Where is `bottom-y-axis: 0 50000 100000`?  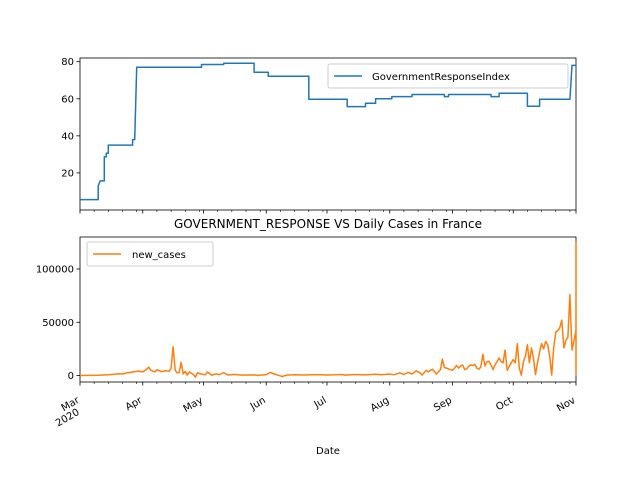
bottom-y-axis: 0 50000 100000 is located at coordinates (58, 323).